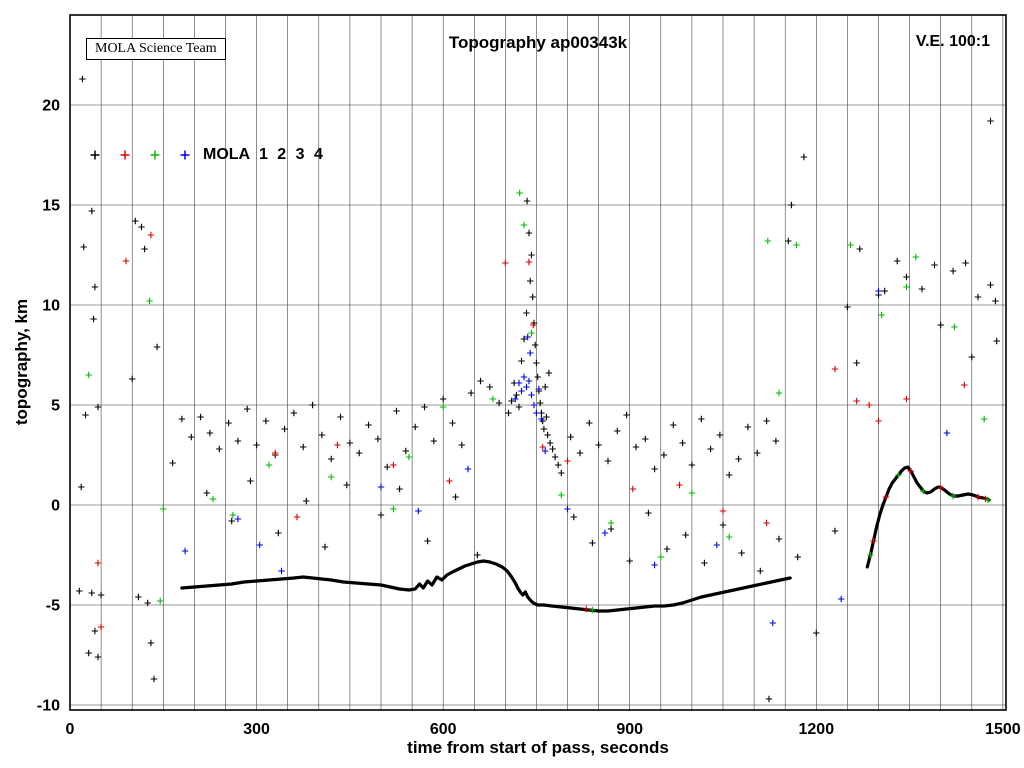 The height and width of the screenshot is (768, 1024). Describe the element at coordinates (538, 42) in the screenshot. I see `page-title: Topography ap00343k` at that location.